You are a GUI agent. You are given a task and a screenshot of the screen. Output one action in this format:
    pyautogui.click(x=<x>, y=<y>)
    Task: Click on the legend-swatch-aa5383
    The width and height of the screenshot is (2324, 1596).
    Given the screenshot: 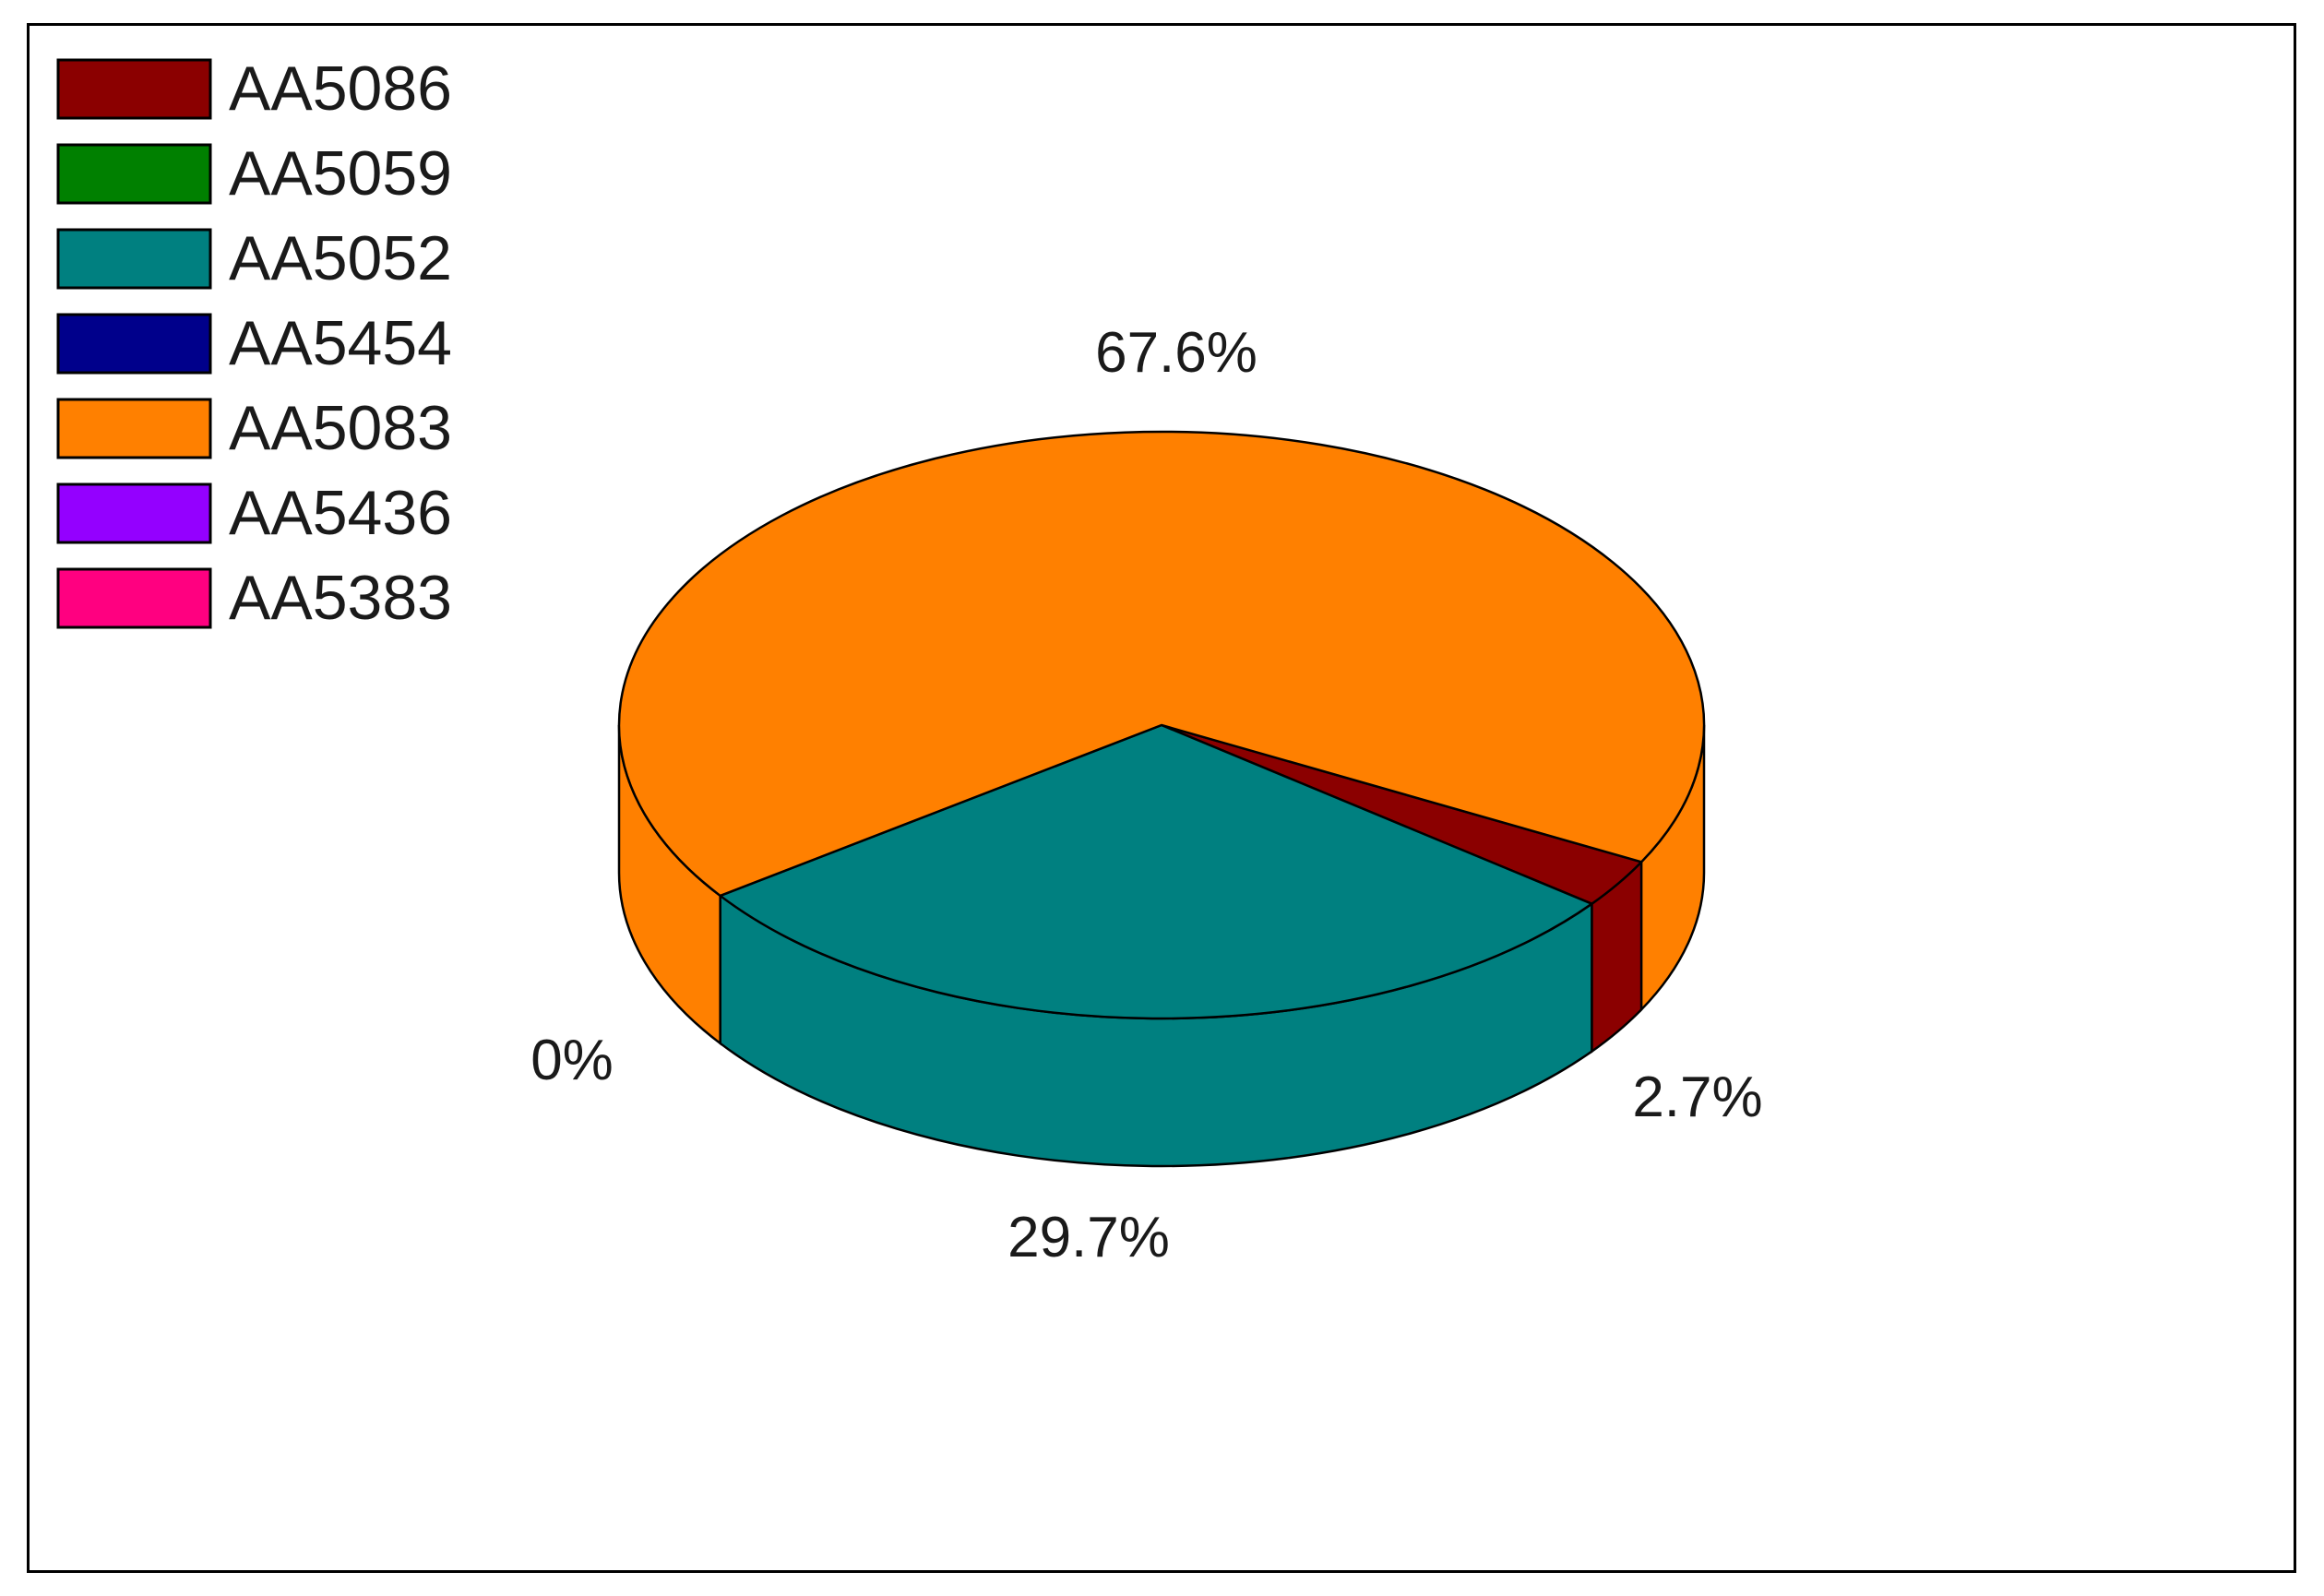 What is the action you would take?
    pyautogui.click(x=134, y=598)
    